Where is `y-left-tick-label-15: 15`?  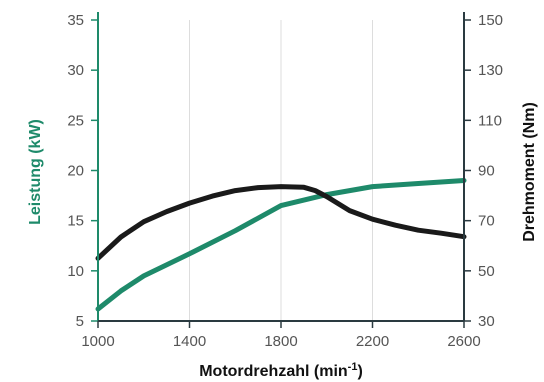 y-left-tick-label-15: 15 is located at coordinates (75, 221).